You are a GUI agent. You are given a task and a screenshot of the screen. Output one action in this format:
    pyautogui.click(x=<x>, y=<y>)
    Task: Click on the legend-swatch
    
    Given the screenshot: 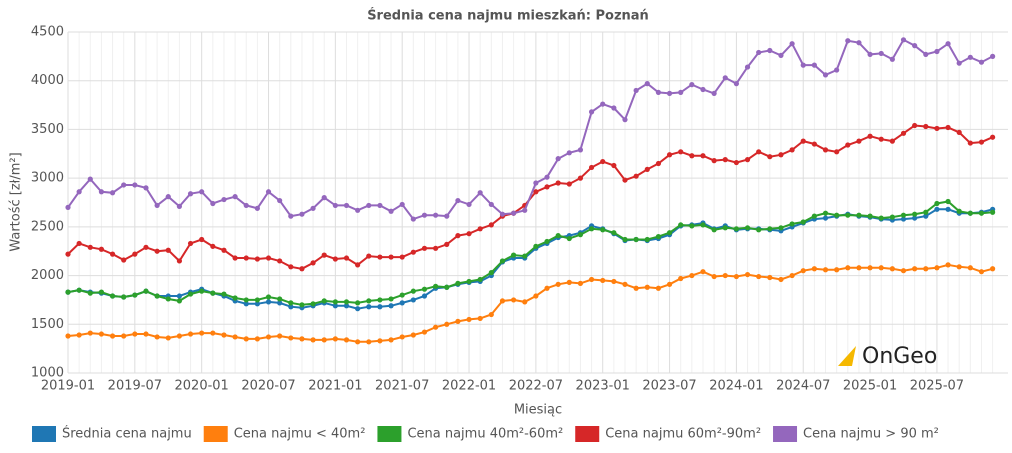 What is the action you would take?
    pyautogui.click(x=785, y=434)
    